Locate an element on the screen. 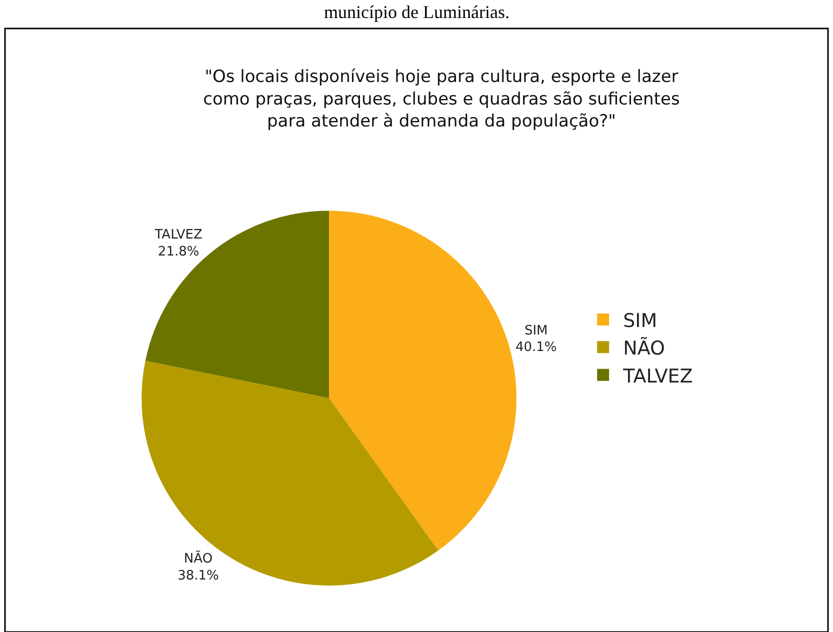 This screenshot has height=632, width=833. data-label: 40.1% is located at coordinates (536, 348).